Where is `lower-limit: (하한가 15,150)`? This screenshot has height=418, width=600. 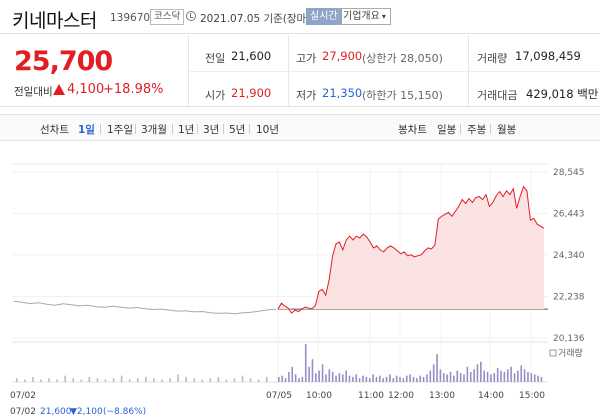
lower-limit: (하한가 15,150) is located at coordinates (402, 95).